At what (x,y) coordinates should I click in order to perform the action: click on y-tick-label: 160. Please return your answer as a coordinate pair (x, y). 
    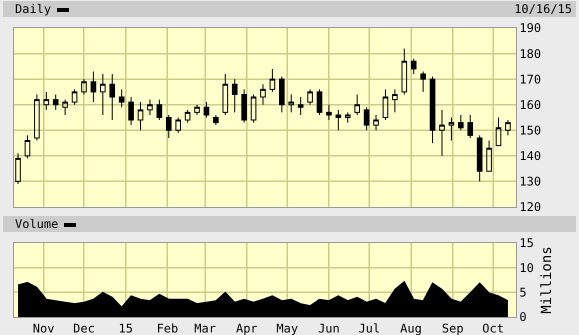
    Looking at the image, I should click on (530, 105).